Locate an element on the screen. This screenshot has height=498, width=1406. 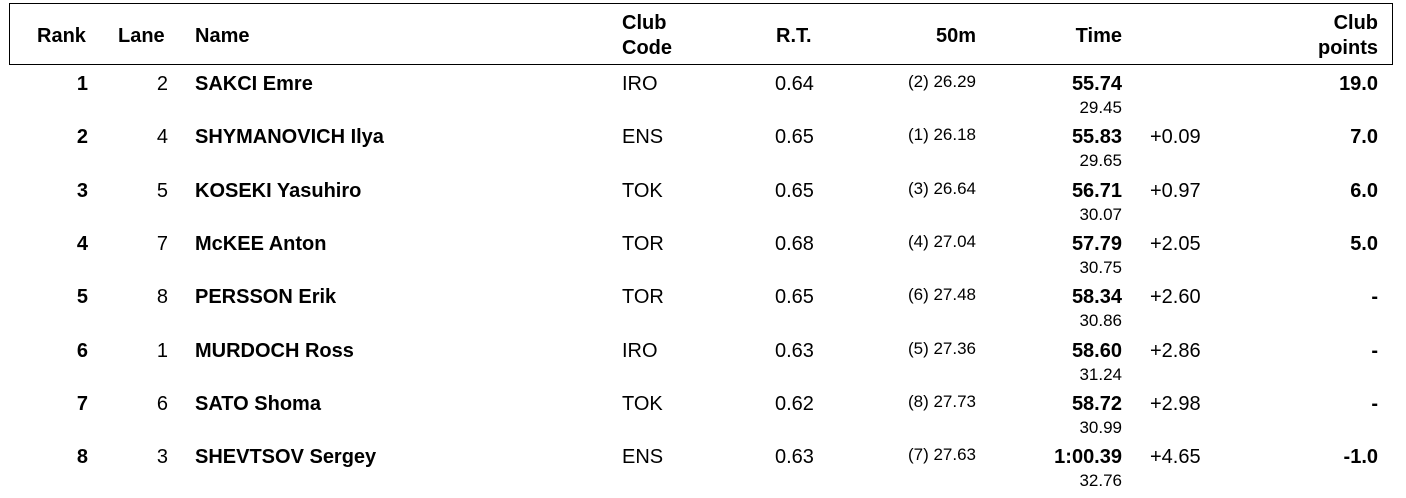
lane-cell: 5 is located at coordinates (162, 191).